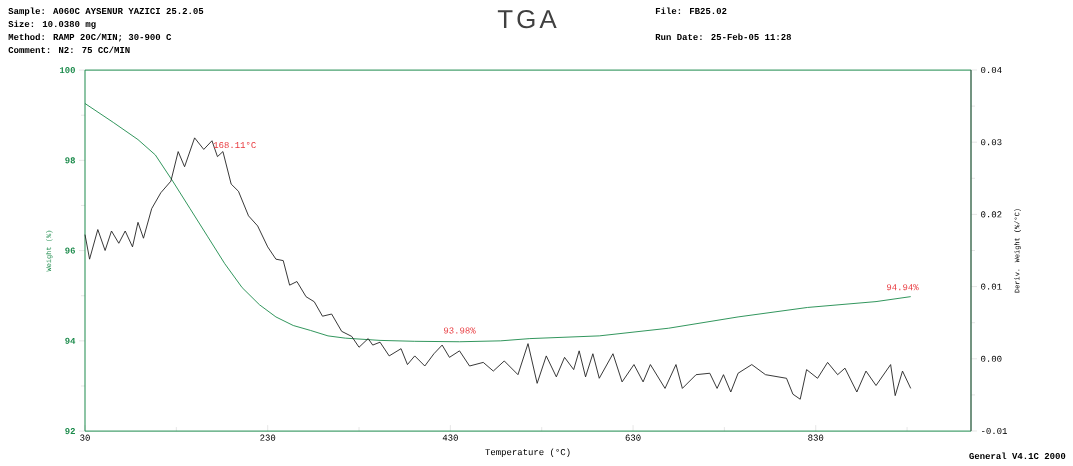 The height and width of the screenshot is (466, 1073). Describe the element at coordinates (527, 19) in the screenshot. I see `chart-title: TGA` at that location.